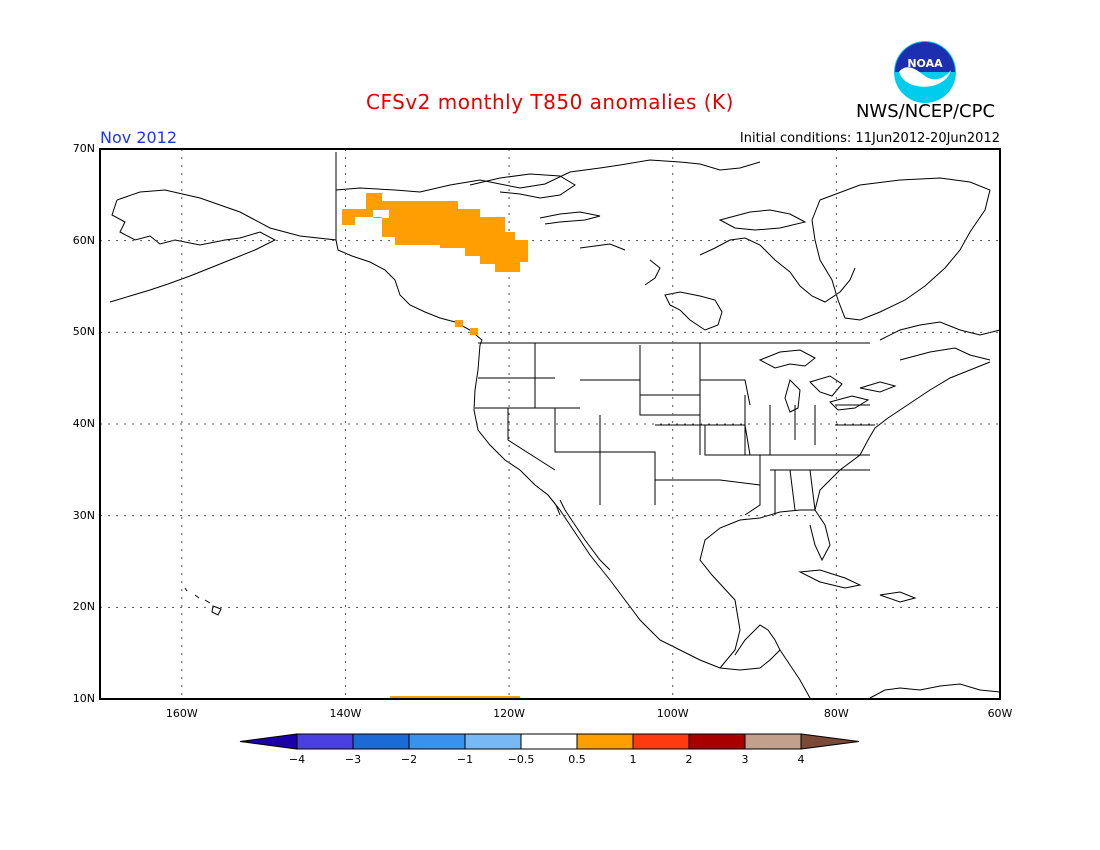 Image resolution: width=1100 pixels, height=850 pixels. I want to click on colorbar-tick-label: 4, so click(801, 759).